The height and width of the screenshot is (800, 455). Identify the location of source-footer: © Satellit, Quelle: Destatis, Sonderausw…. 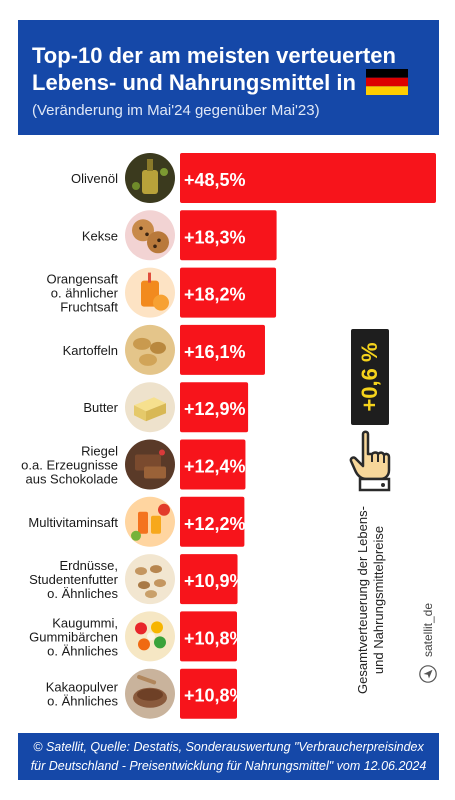
(228, 756).